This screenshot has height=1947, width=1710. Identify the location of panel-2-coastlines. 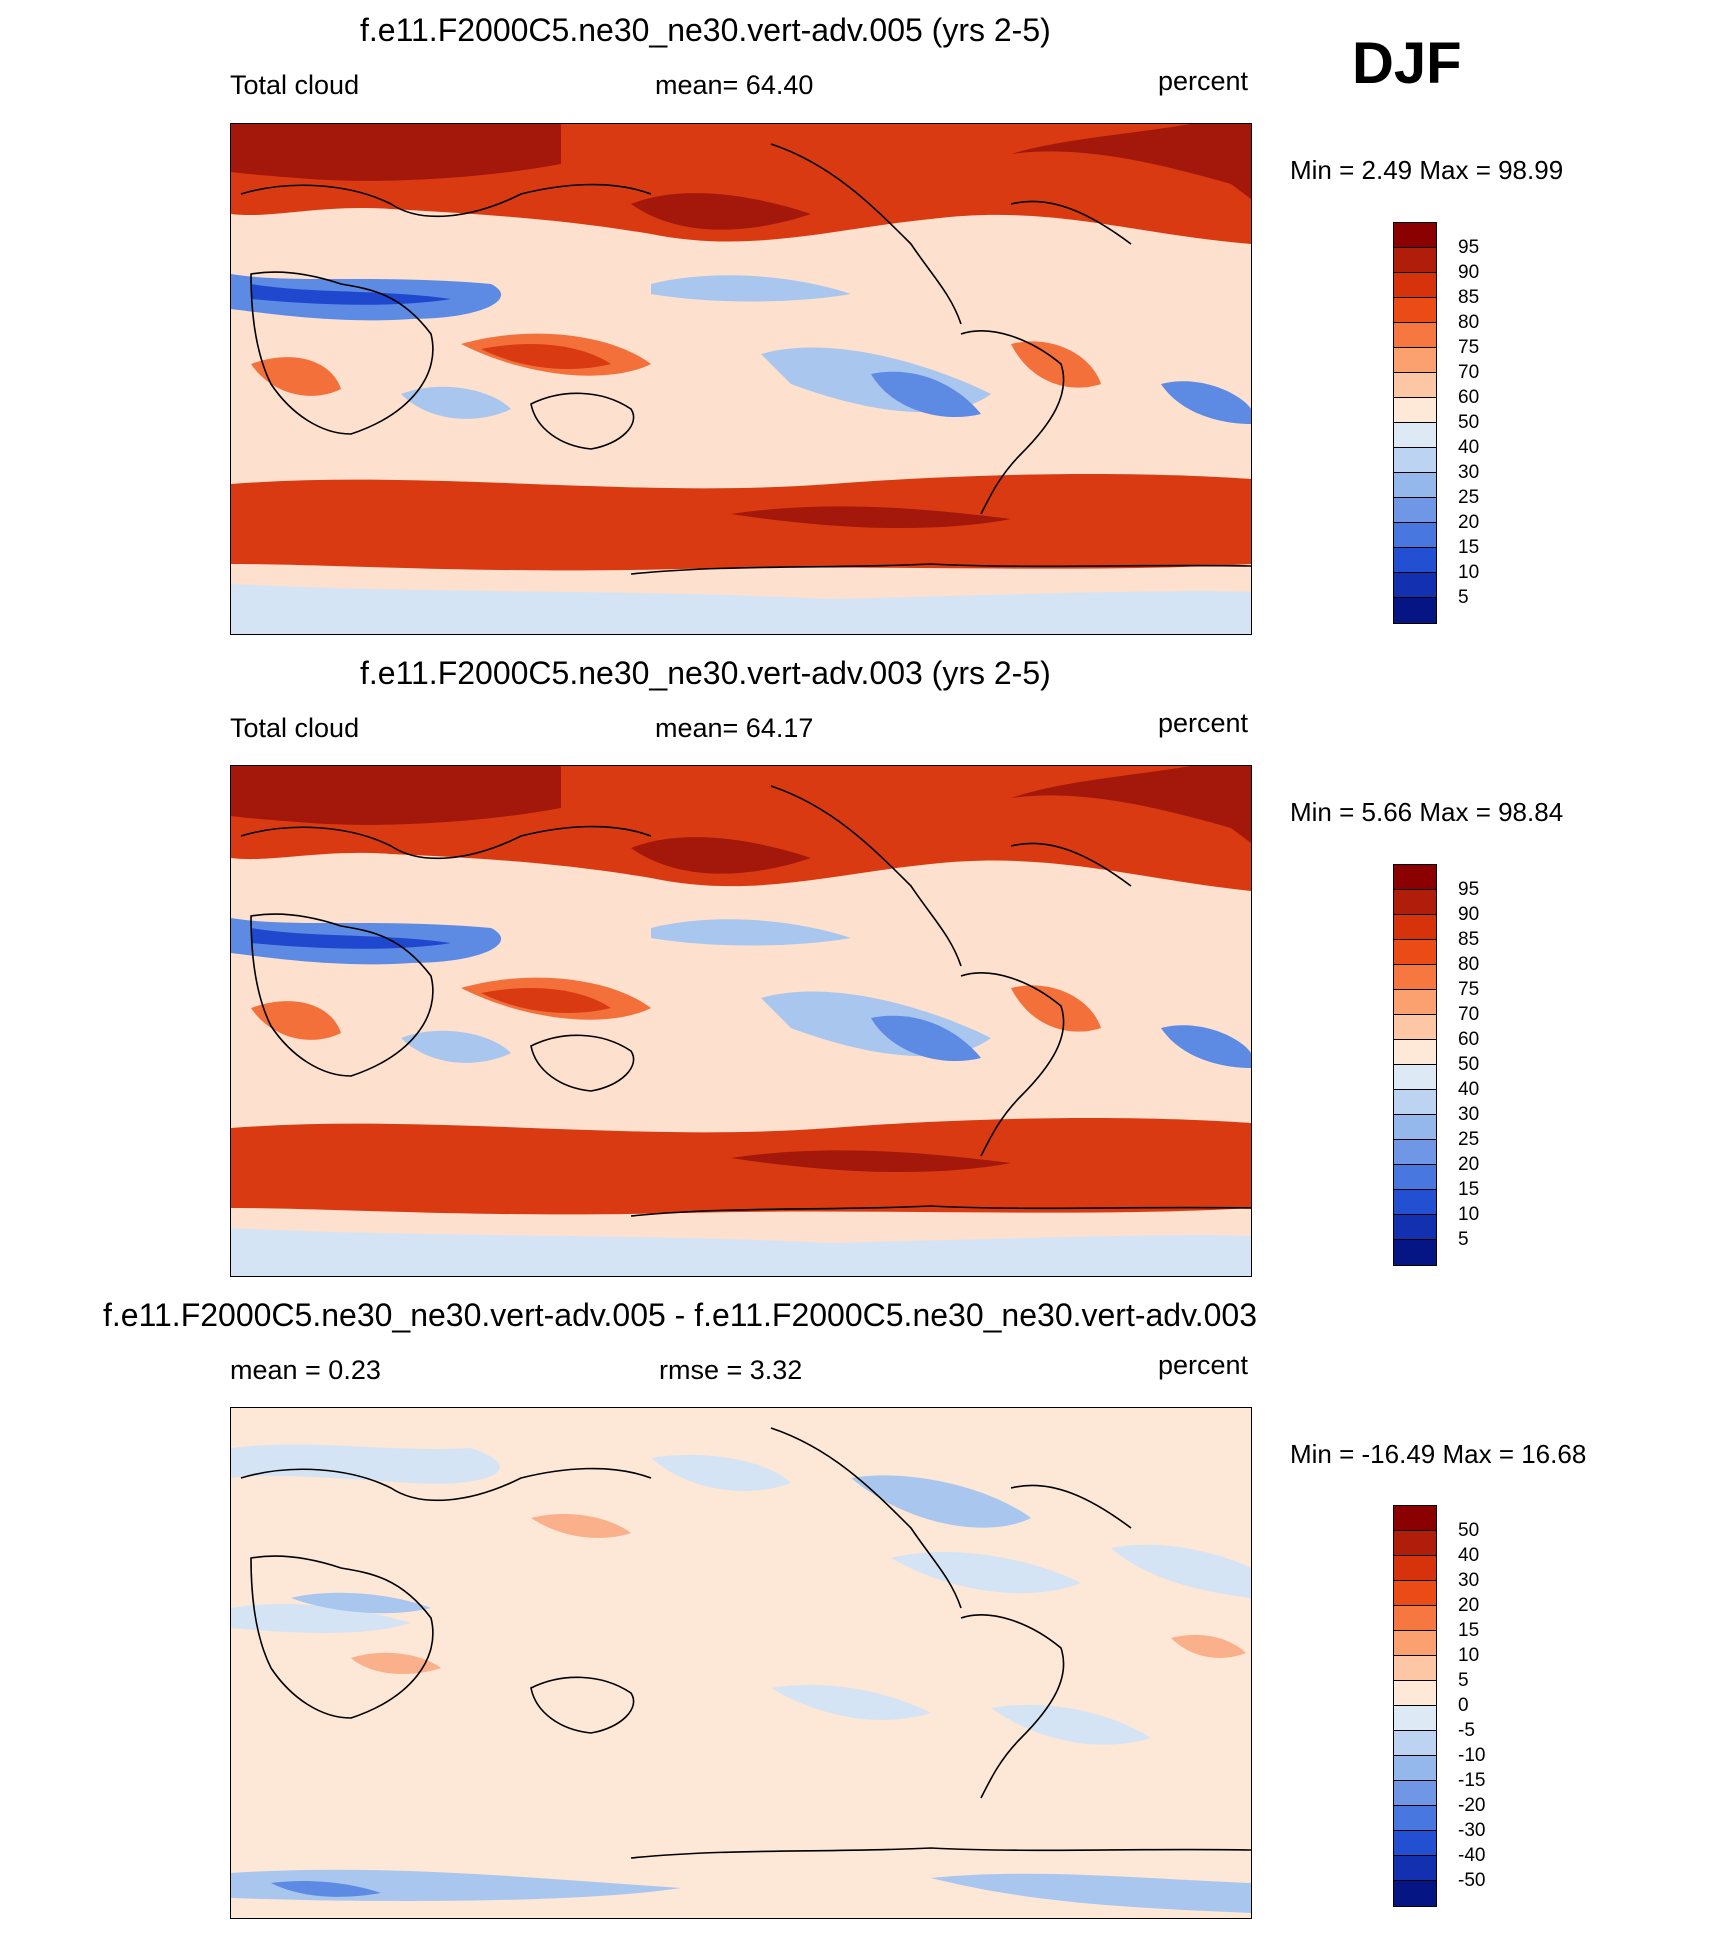
(745, 1001).